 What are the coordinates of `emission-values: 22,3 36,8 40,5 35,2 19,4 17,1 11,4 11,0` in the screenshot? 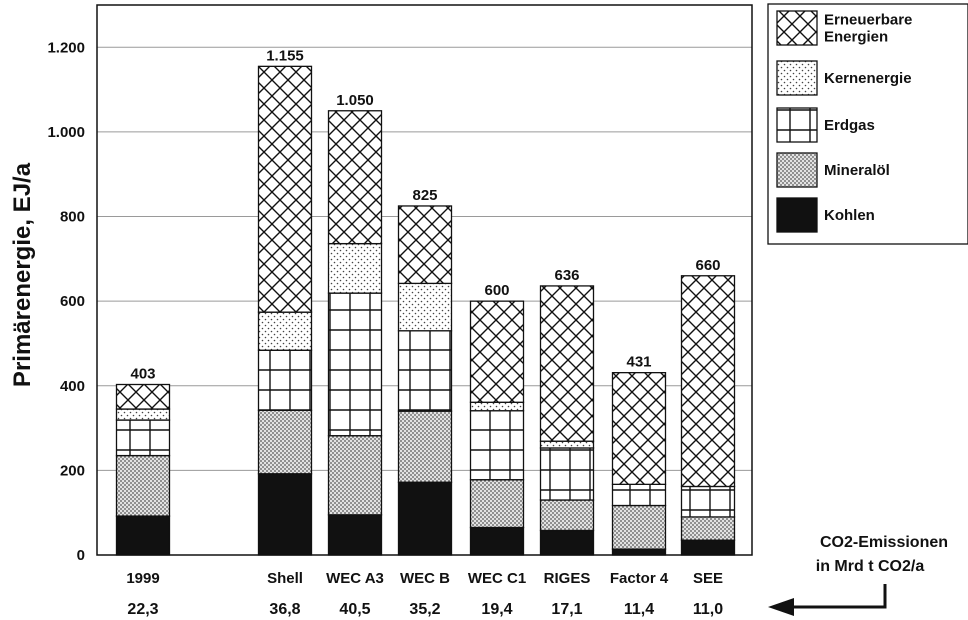 It's located at (425, 609).